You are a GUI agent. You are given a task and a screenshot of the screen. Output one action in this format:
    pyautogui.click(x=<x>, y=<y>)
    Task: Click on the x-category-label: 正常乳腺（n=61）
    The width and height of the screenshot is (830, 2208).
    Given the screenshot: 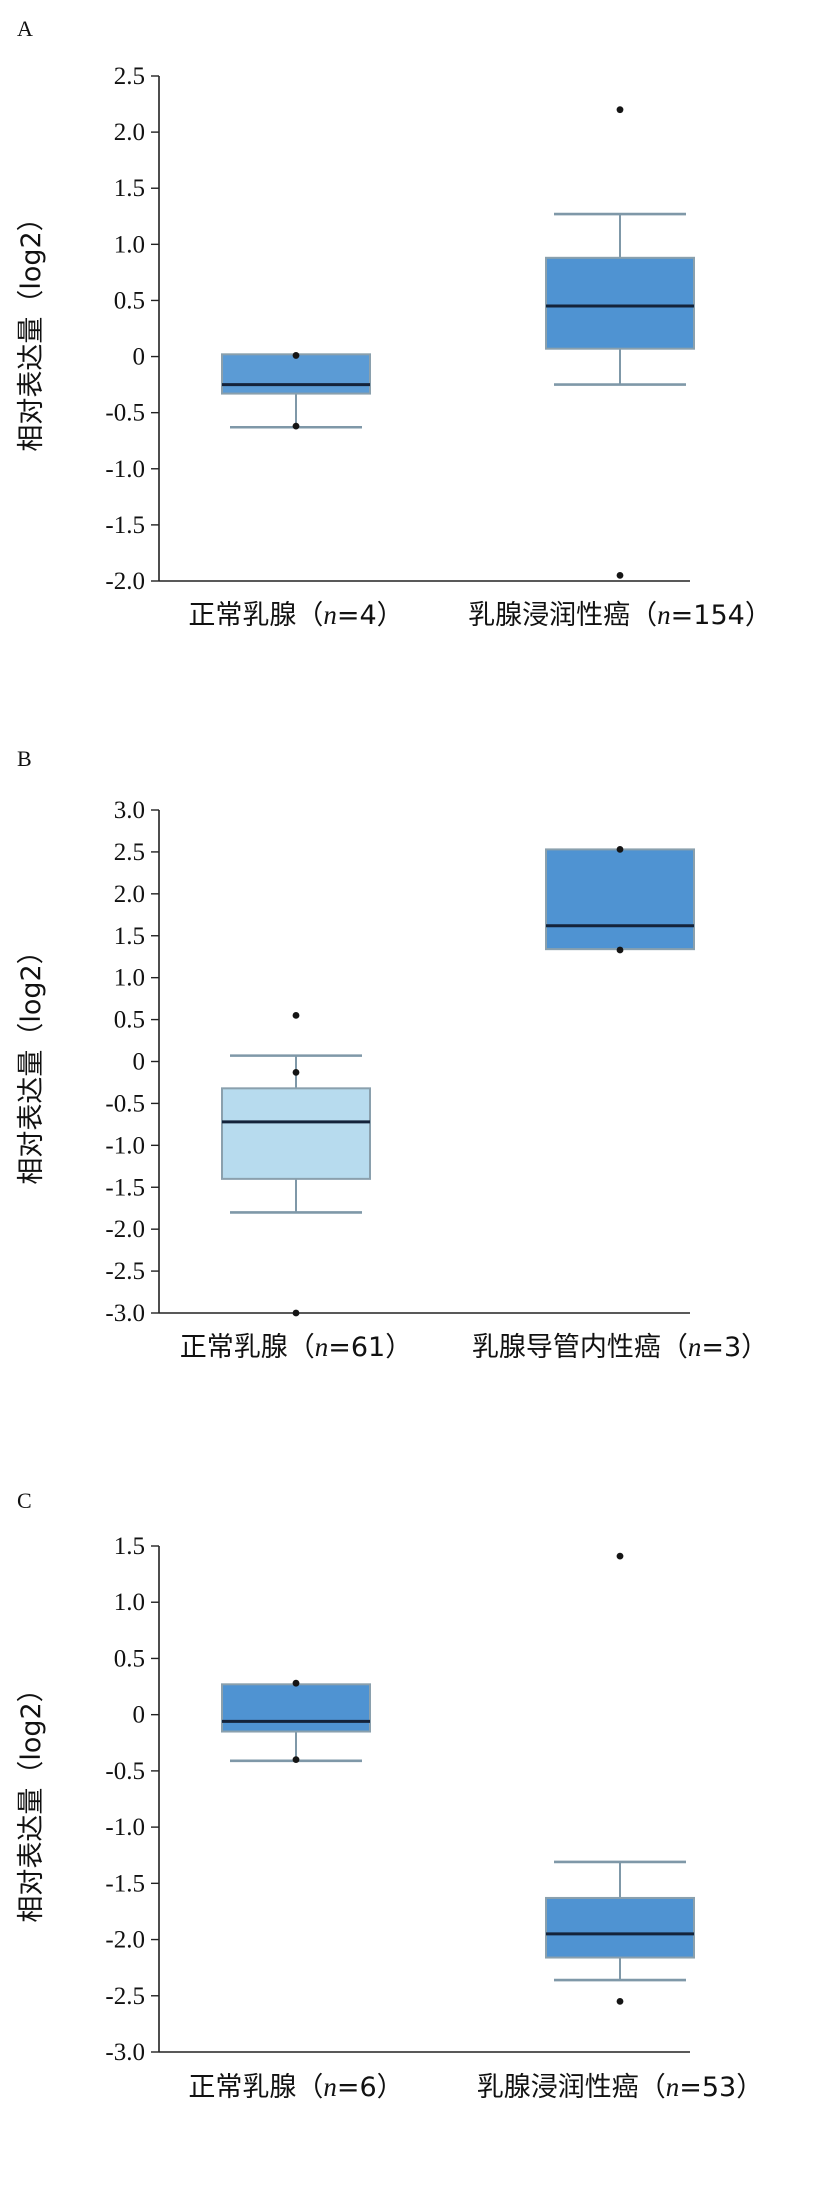 What is the action you would take?
    pyautogui.click(x=296, y=1347)
    